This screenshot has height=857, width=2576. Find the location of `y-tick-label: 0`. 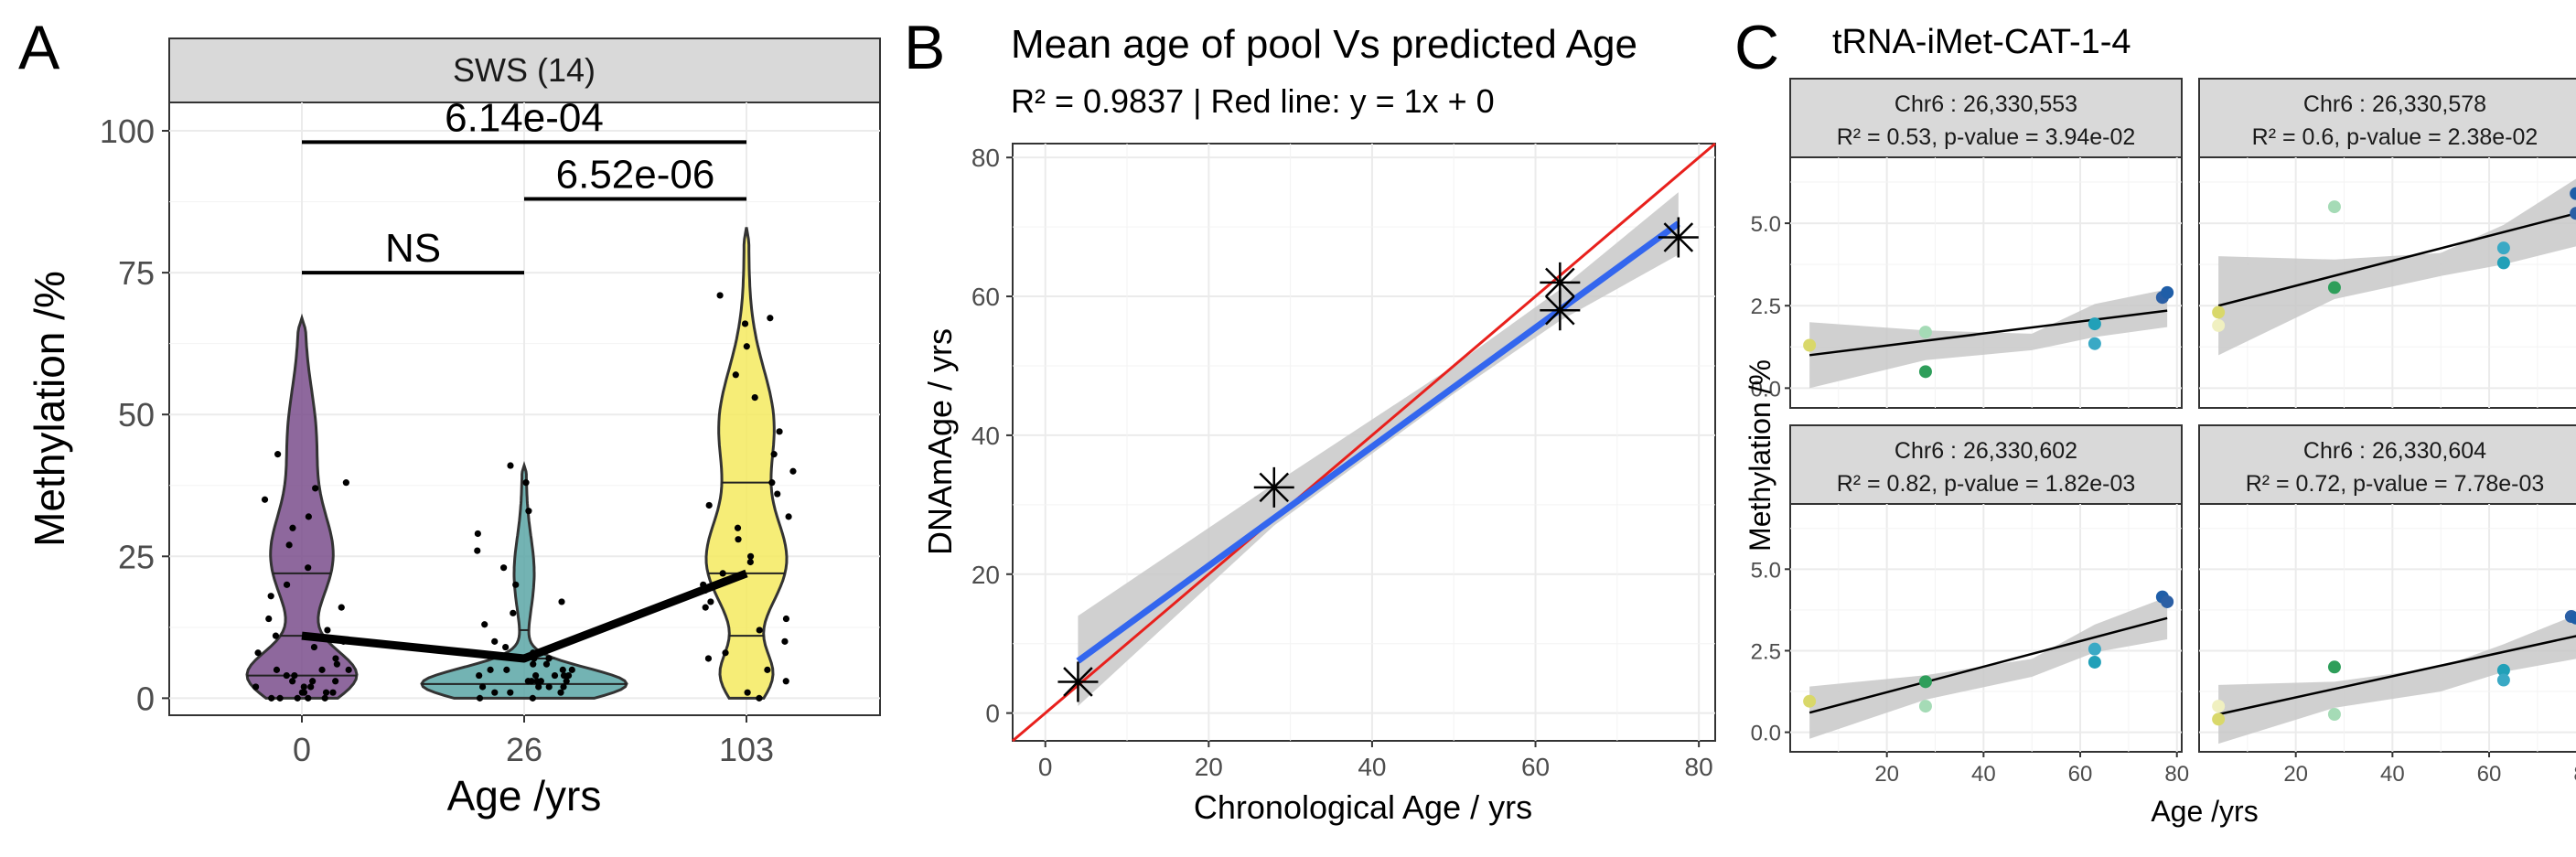

y-tick-label: 0 is located at coordinates (992, 714).